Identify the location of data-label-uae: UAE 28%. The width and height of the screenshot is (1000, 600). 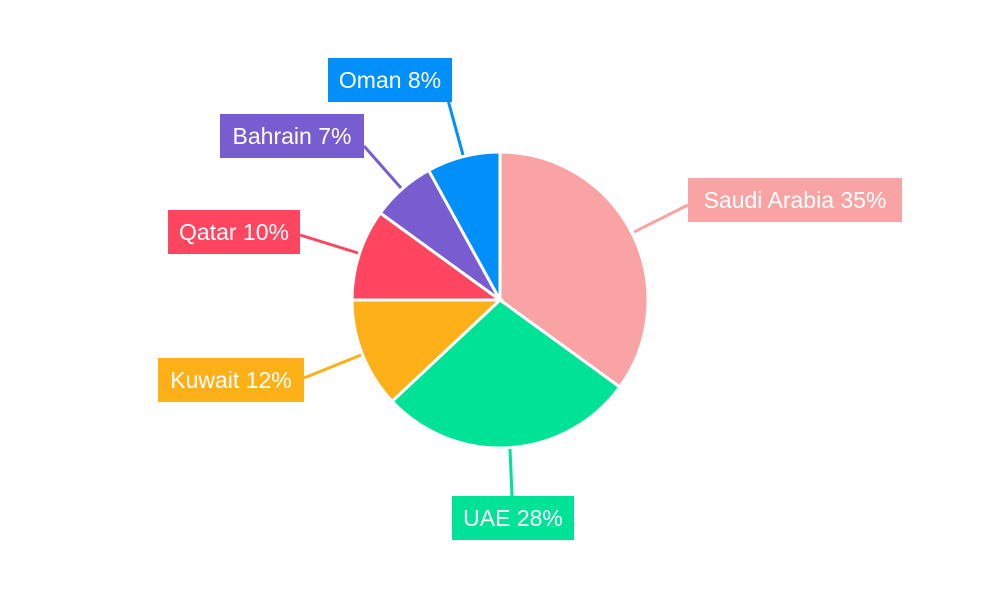
(513, 518).